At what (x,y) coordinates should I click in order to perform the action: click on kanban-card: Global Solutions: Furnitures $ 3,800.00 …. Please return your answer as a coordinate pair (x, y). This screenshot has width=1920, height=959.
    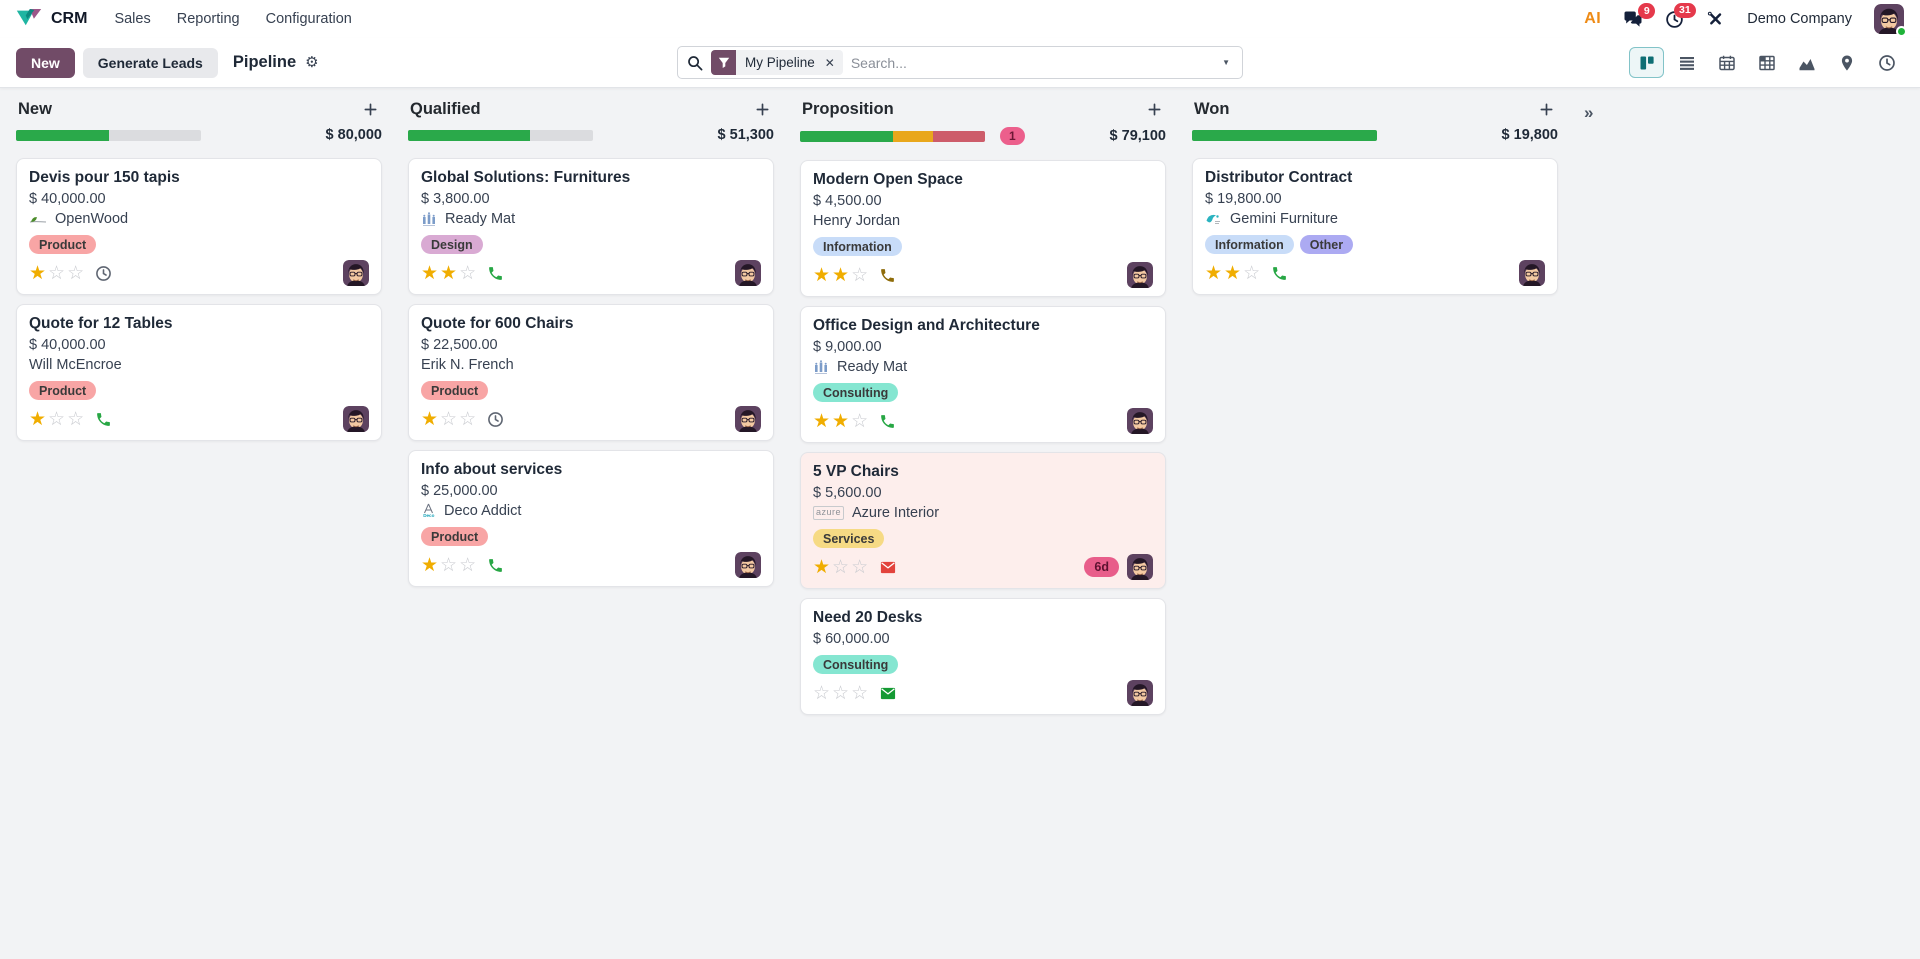
    Looking at the image, I should click on (591, 226).